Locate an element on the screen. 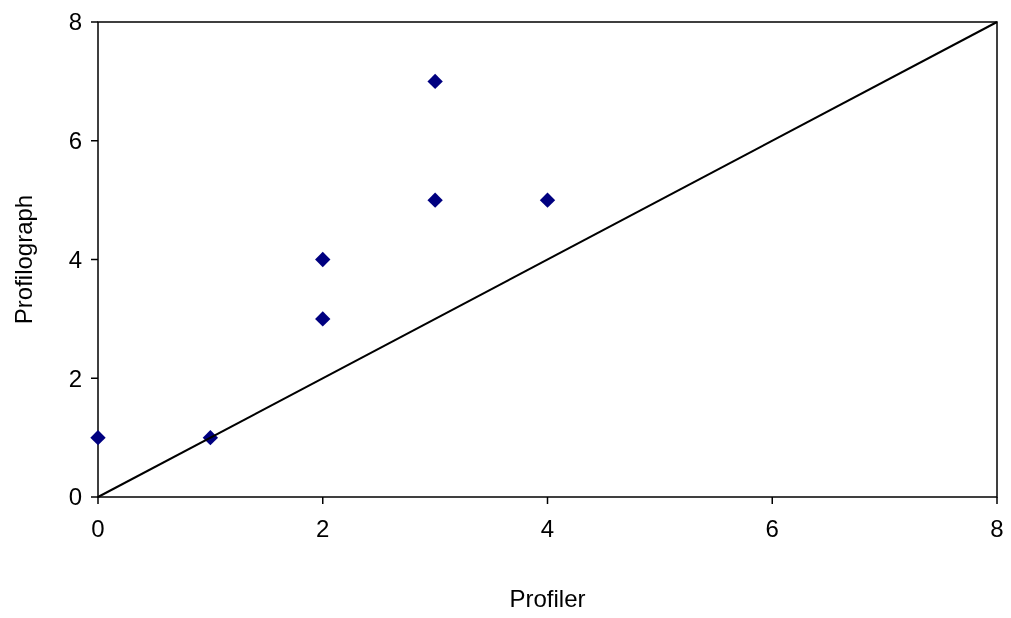 The height and width of the screenshot is (618, 1011). y-tick-label: 2 is located at coordinates (75, 378).